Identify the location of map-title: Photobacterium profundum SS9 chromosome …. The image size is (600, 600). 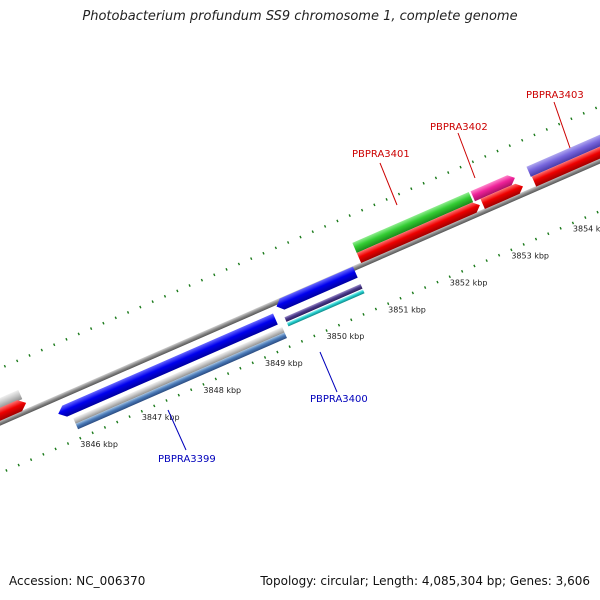
(300, 16).